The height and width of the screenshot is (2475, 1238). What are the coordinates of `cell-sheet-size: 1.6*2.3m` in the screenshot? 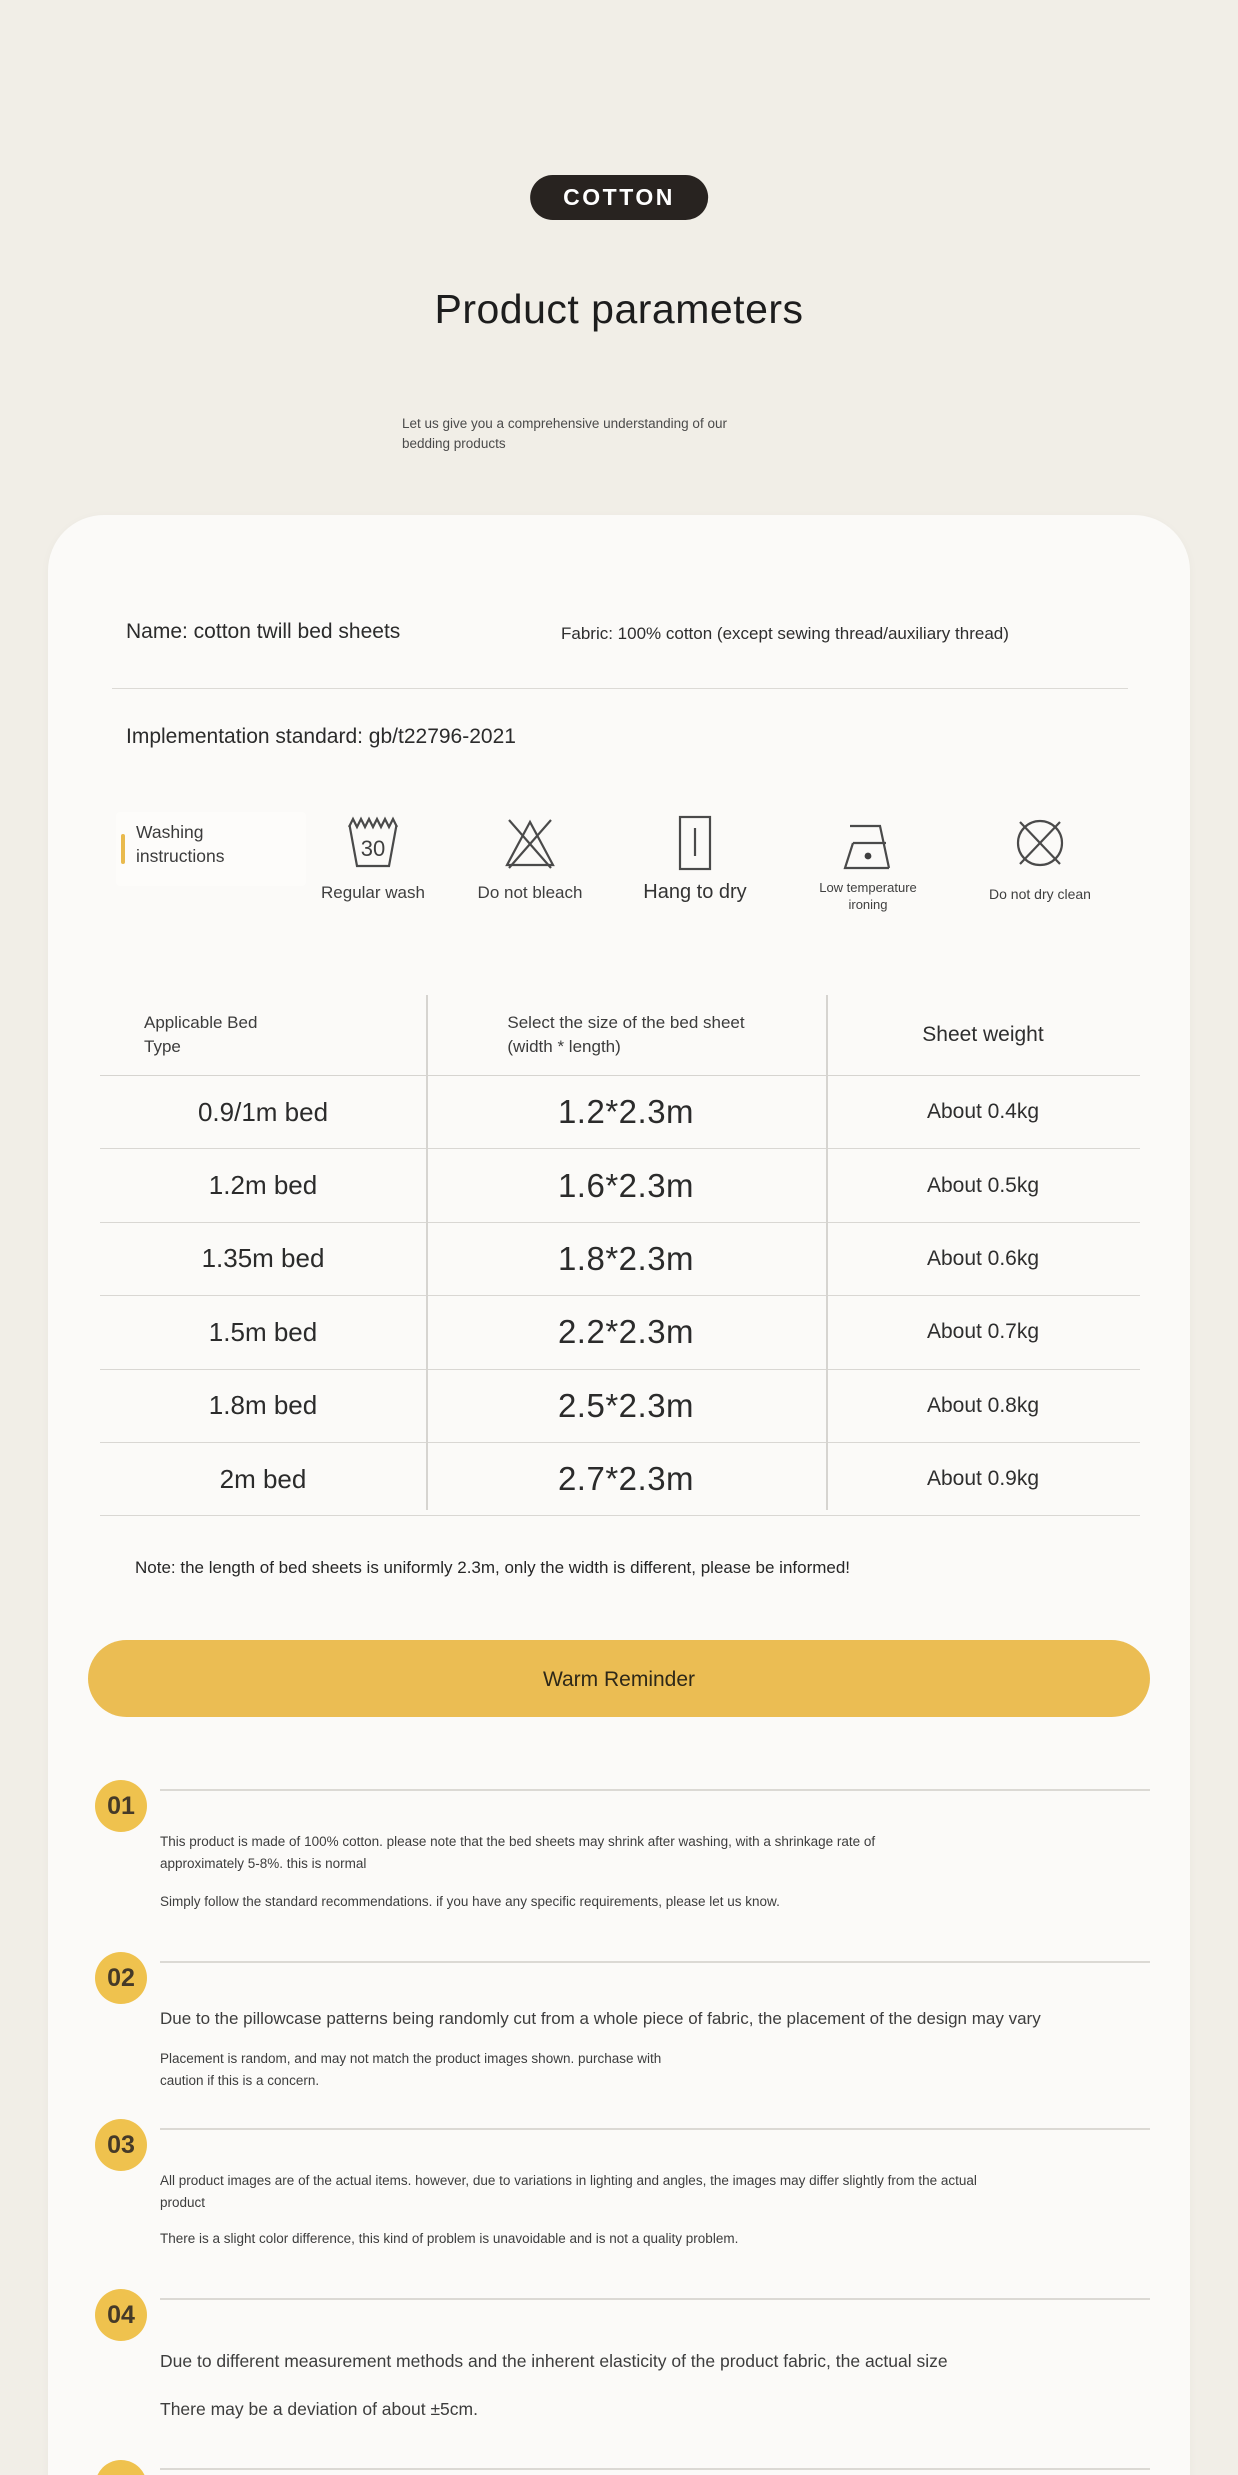 It's located at (626, 1185).